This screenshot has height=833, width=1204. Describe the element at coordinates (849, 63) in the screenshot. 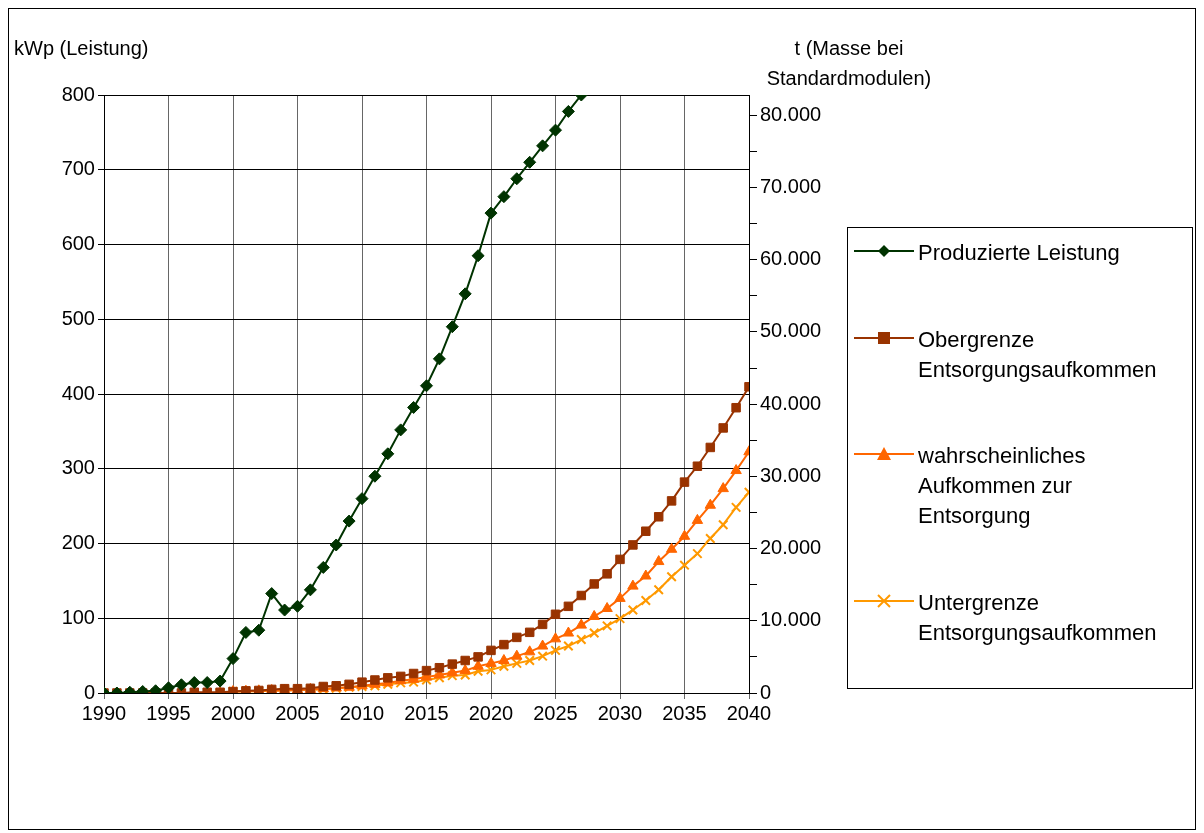

I see `y2-axis-title: t (Masse bei Standardmodulen)` at that location.